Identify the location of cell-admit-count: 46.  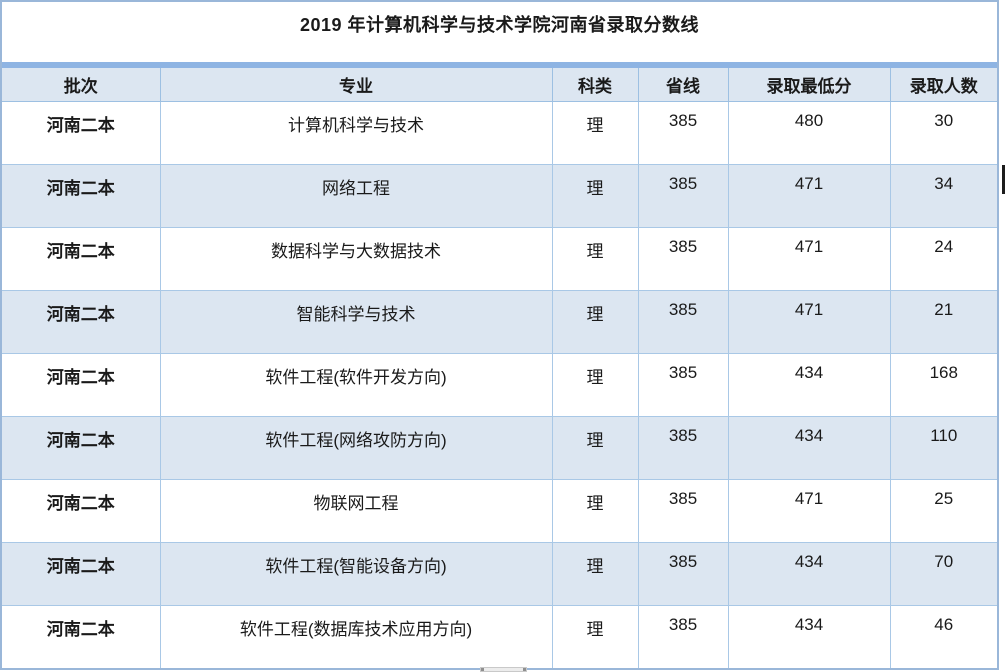
(943, 636).